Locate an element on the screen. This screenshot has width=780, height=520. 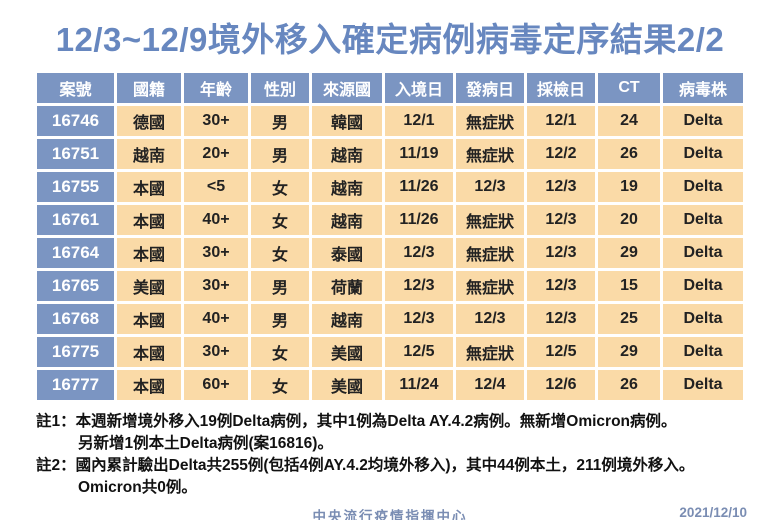
footer-date: 2021/12/10 is located at coordinates (713, 512).